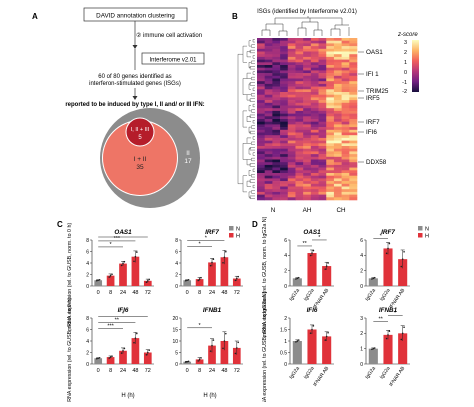 The height and width of the screenshot is (407, 474). What do you see at coordinates (188, 153) in the screenshot?
I see `venn-outer-label: II` at bounding box center [188, 153].